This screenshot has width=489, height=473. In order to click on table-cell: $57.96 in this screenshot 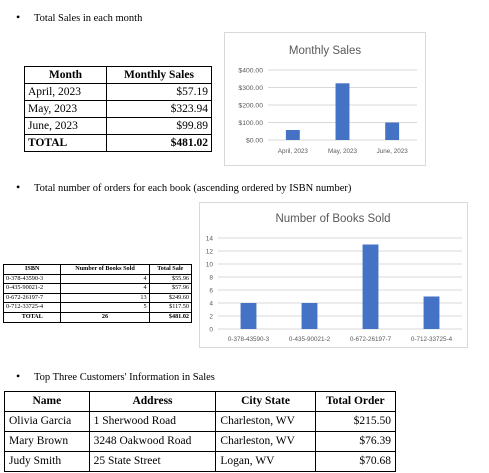, I will do `click(170, 288)`.